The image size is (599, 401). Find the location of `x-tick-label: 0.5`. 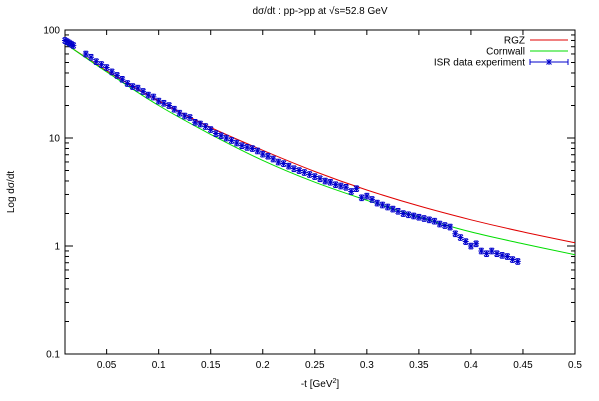

x-tick-label: 0.5 is located at coordinates (575, 365).